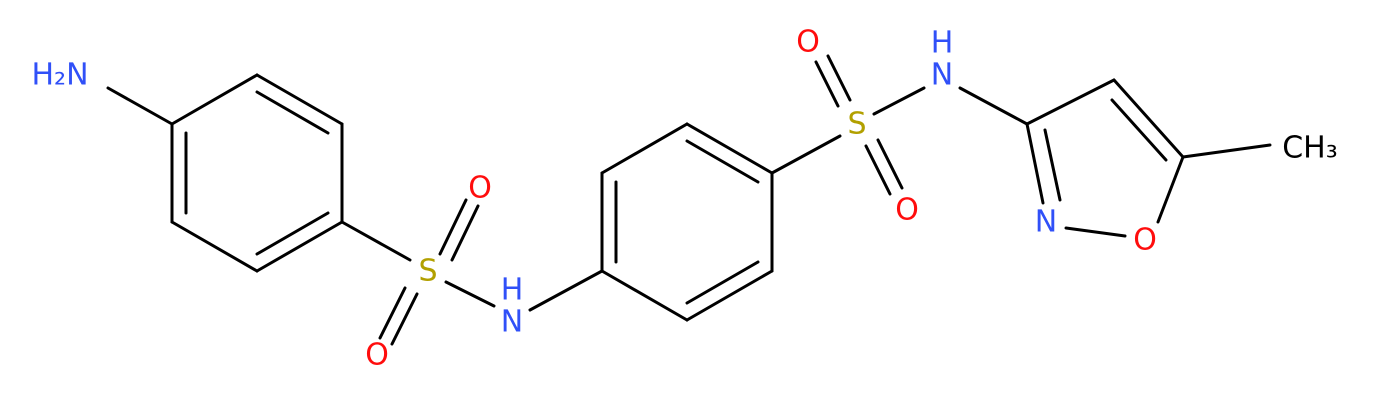  I want to click on atom-label: H₂N, so click(59, 75).